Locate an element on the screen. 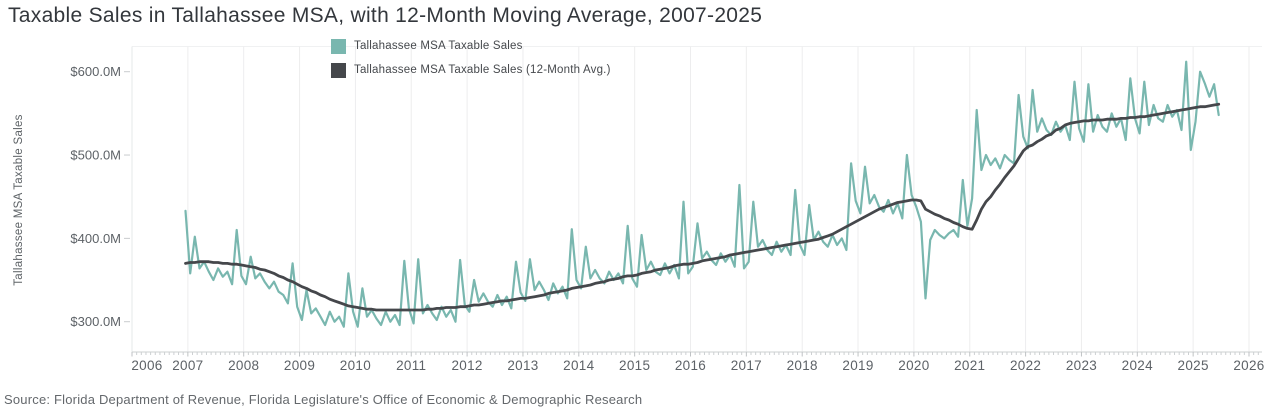  legend-item-taxable-sales: Tallahassee MSA Taxable Sales is located at coordinates (471, 46).